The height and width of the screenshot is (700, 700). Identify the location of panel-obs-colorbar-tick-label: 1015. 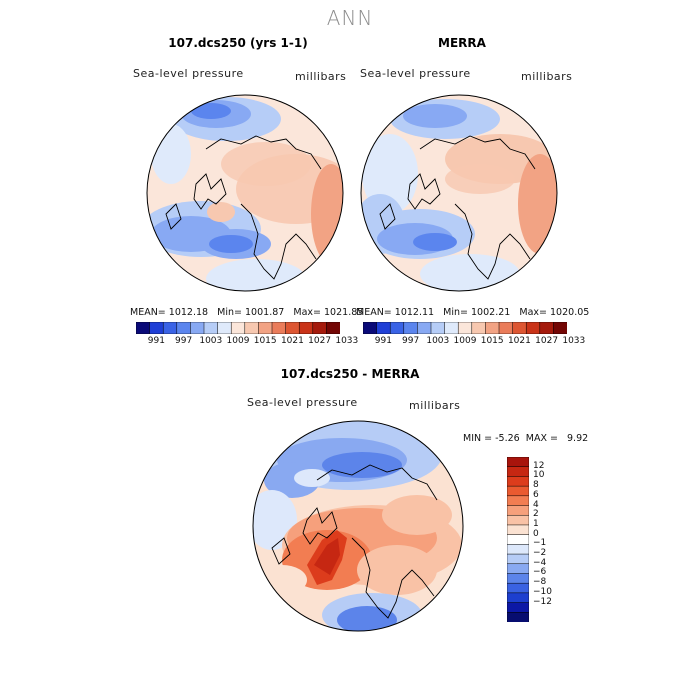
(492, 341).